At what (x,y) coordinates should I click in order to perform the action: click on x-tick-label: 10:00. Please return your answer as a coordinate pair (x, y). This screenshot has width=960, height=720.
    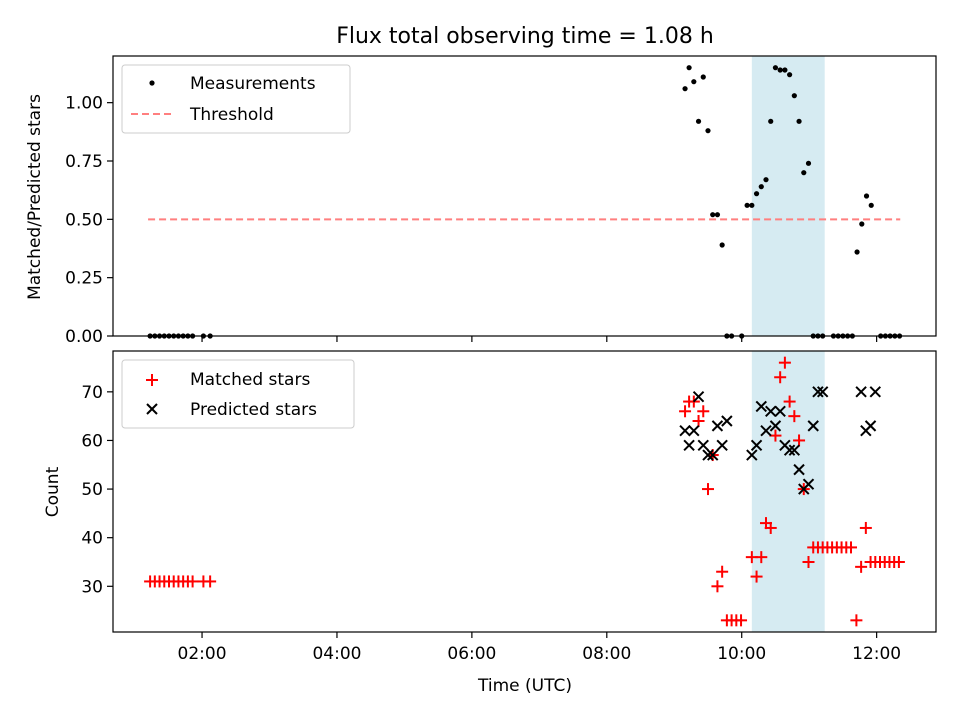
    Looking at the image, I should click on (741, 654).